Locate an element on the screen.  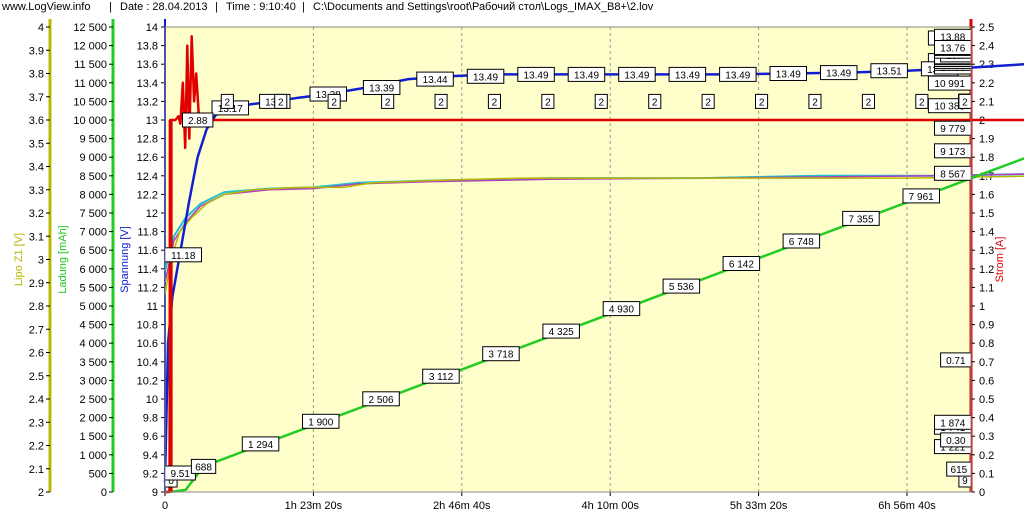
spannung-tick-label: 13.6 is located at coordinates (147, 65).